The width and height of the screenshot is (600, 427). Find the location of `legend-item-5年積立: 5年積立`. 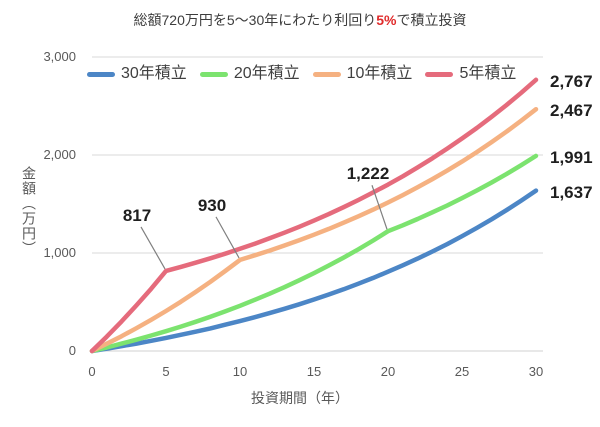

legend-item-5年積立: 5年積立 is located at coordinates (470, 74).